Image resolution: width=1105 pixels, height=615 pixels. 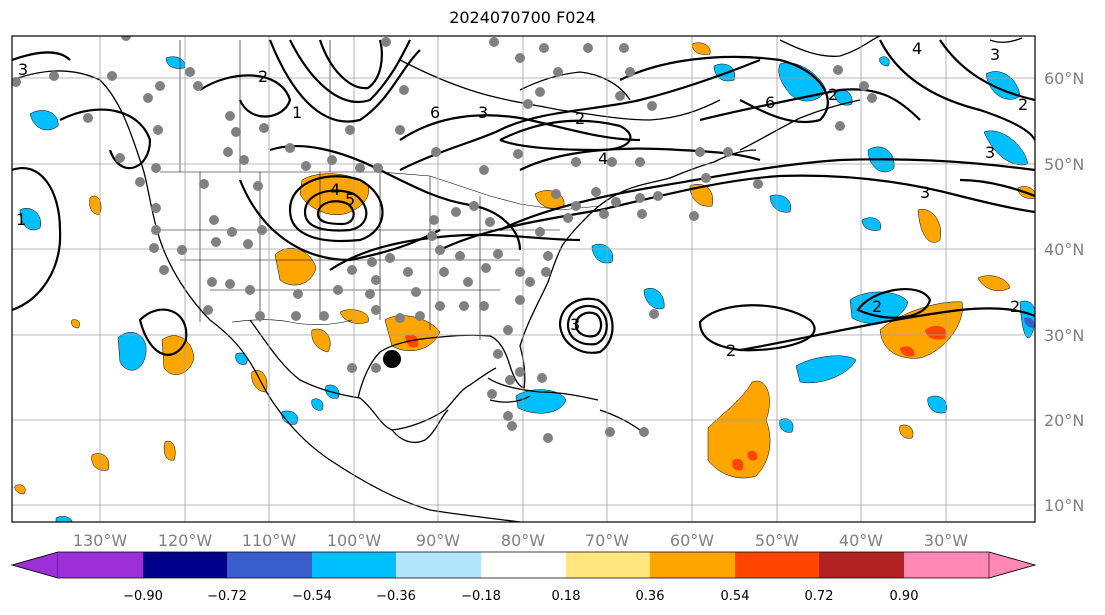 What do you see at coordinates (100, 540) in the screenshot?
I see `lon-label: 130°W` at bounding box center [100, 540].